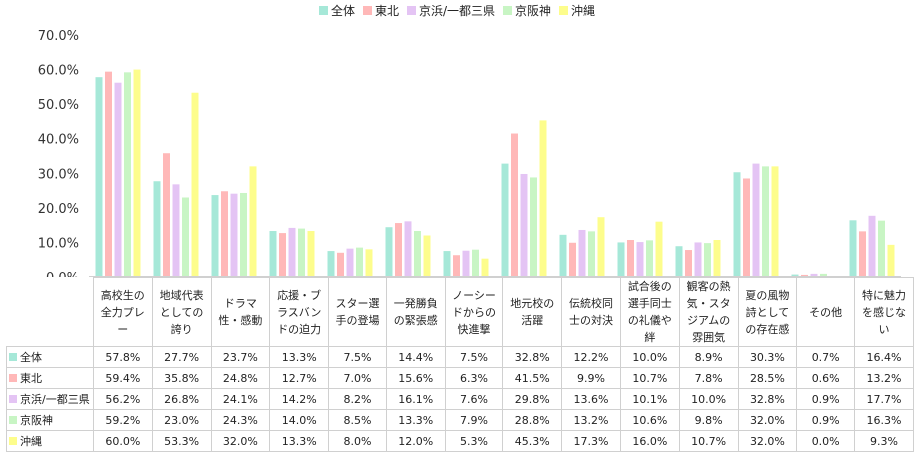 This screenshot has height=452, width=914. I want to click on y-tick-label: 0.0%, so click(62, 274).